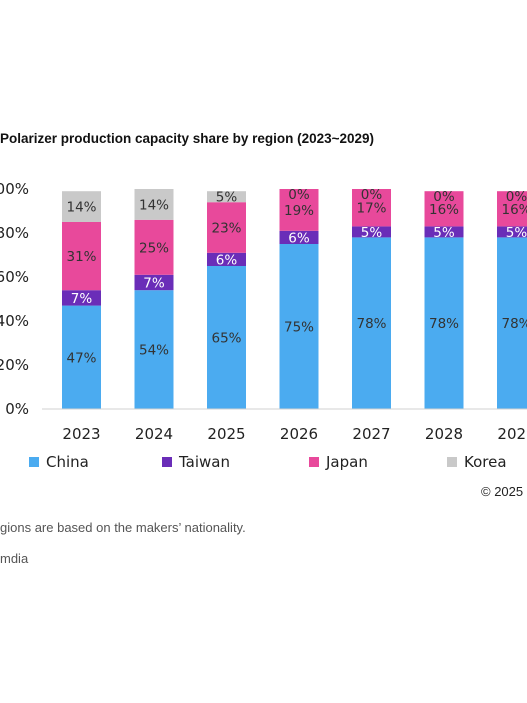 The width and height of the screenshot is (527, 703). What do you see at coordinates (14, 277) in the screenshot?
I see `y-tick-label: 60%` at bounding box center [14, 277].